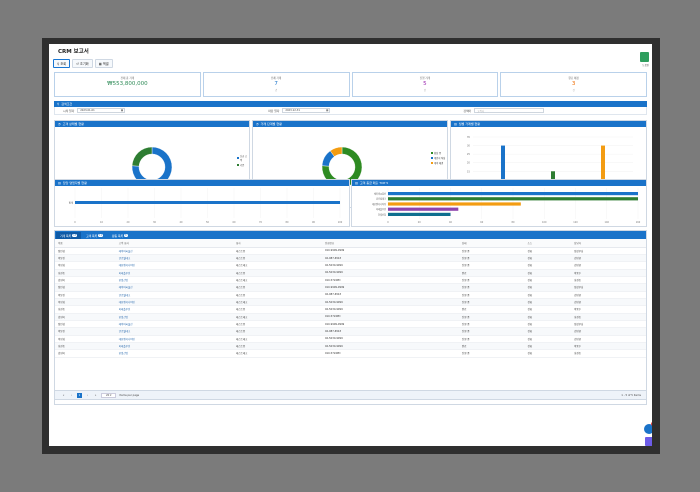 The image size is (700, 492). I want to click on table-cell: 02-987-6543, so click(390, 331).